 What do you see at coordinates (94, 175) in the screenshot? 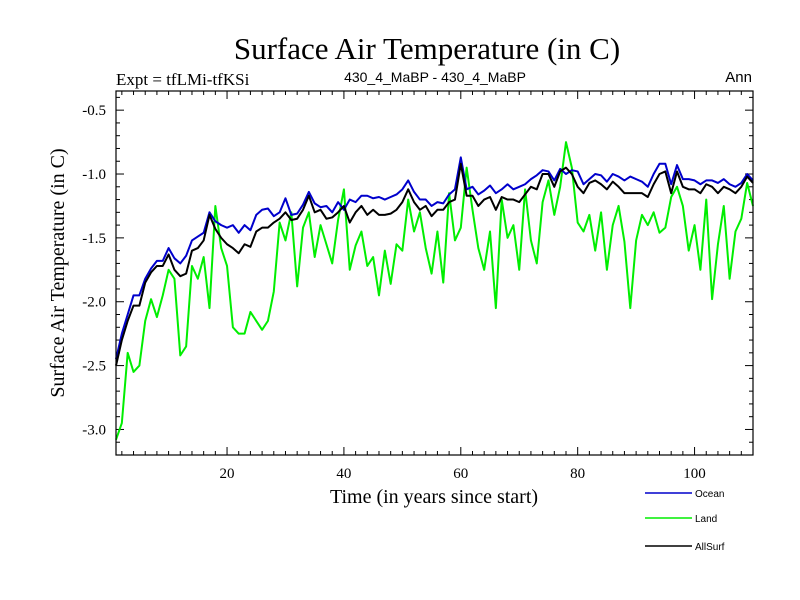
I see `y-tick-label: -1.0` at bounding box center [94, 175].